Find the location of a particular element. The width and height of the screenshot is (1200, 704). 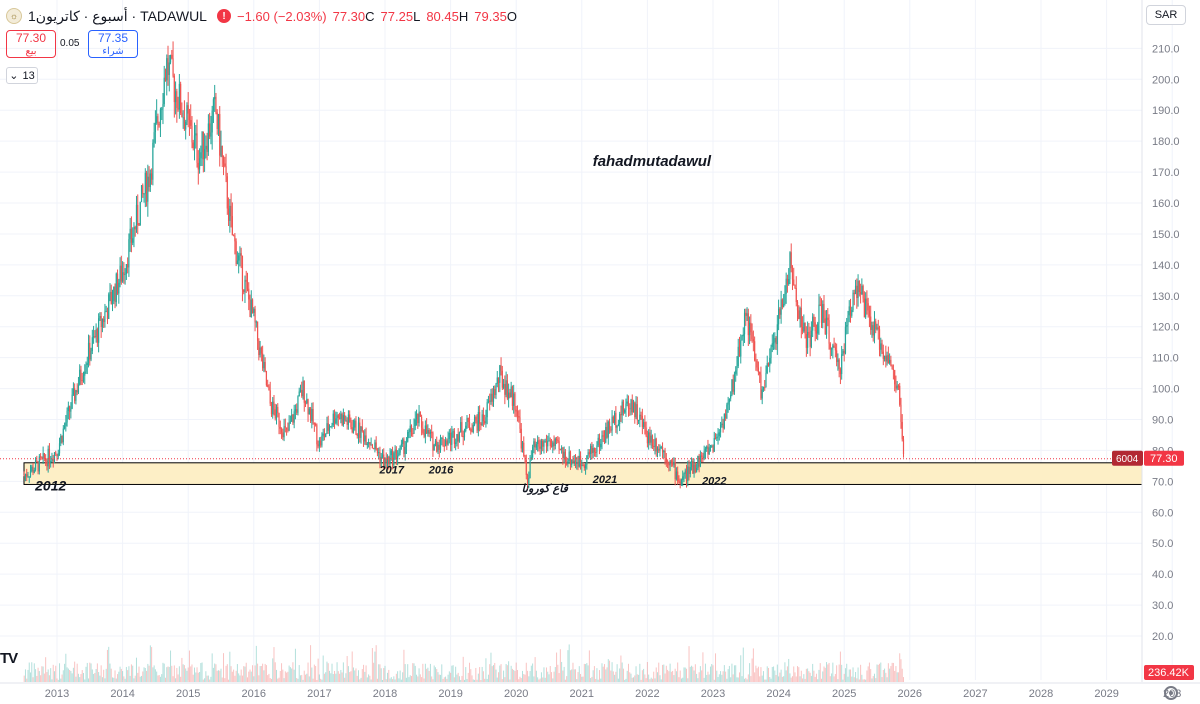

buy-button: 77.35 شراء is located at coordinates (113, 44).